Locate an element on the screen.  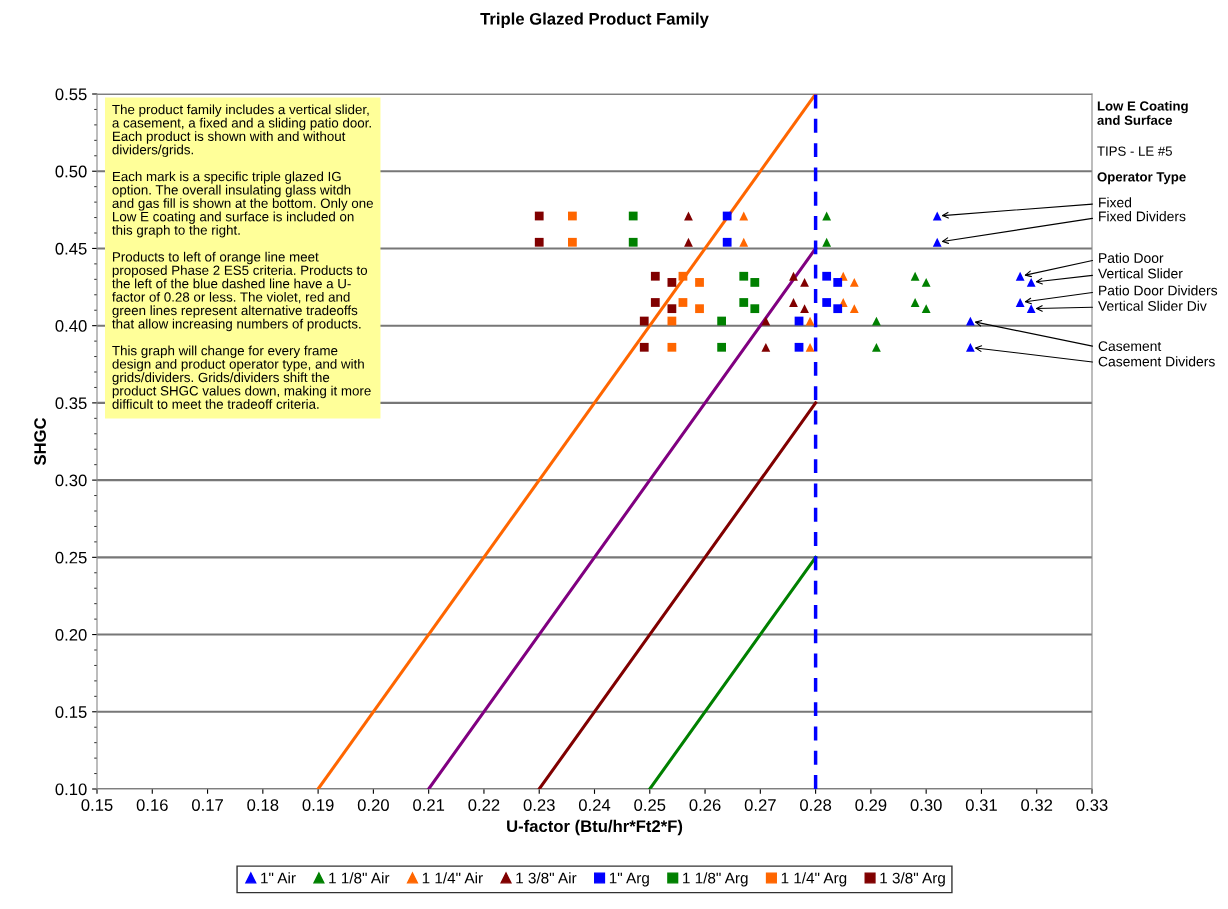
y-tick-label: 0.35 is located at coordinates (71, 403).